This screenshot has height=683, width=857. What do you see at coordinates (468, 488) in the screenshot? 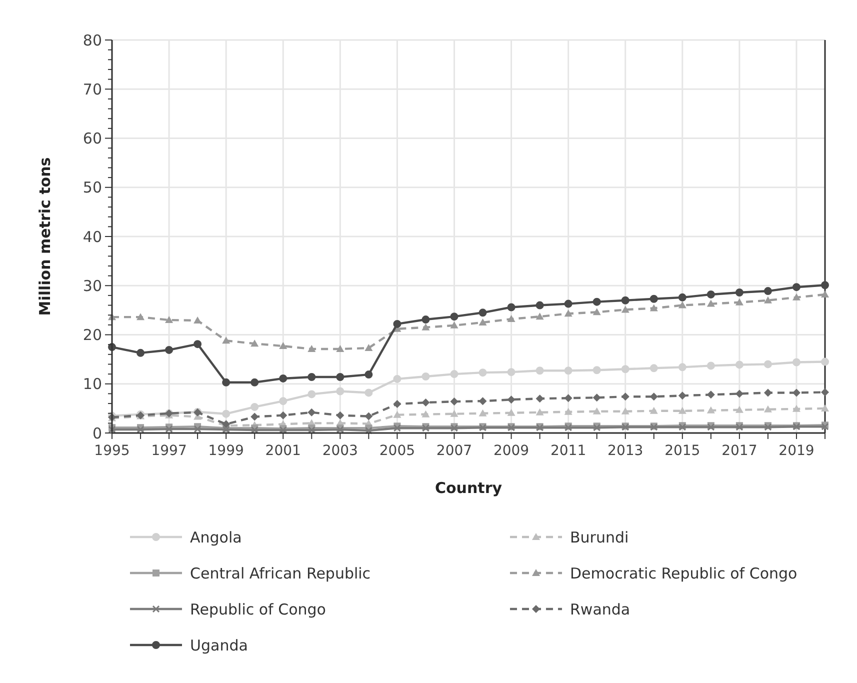
I see `x-axis-title: Country` at bounding box center [468, 488].